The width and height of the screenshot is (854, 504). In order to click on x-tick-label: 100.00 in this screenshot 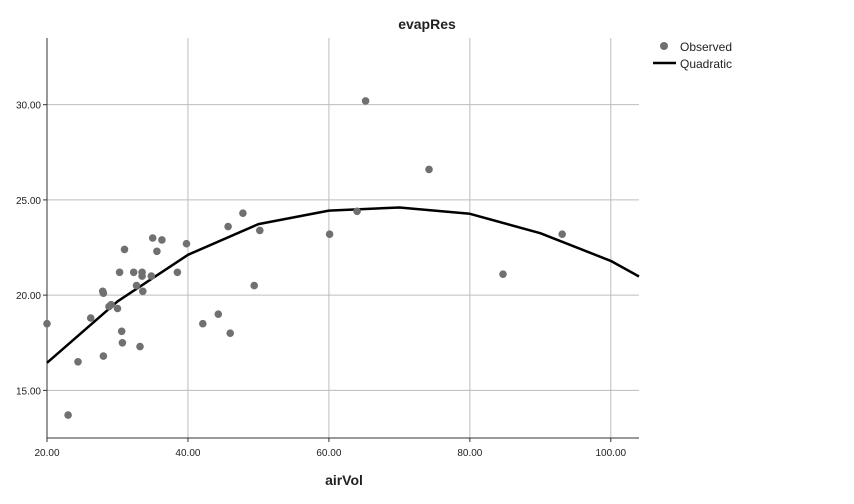, I will do `click(611, 453)`.